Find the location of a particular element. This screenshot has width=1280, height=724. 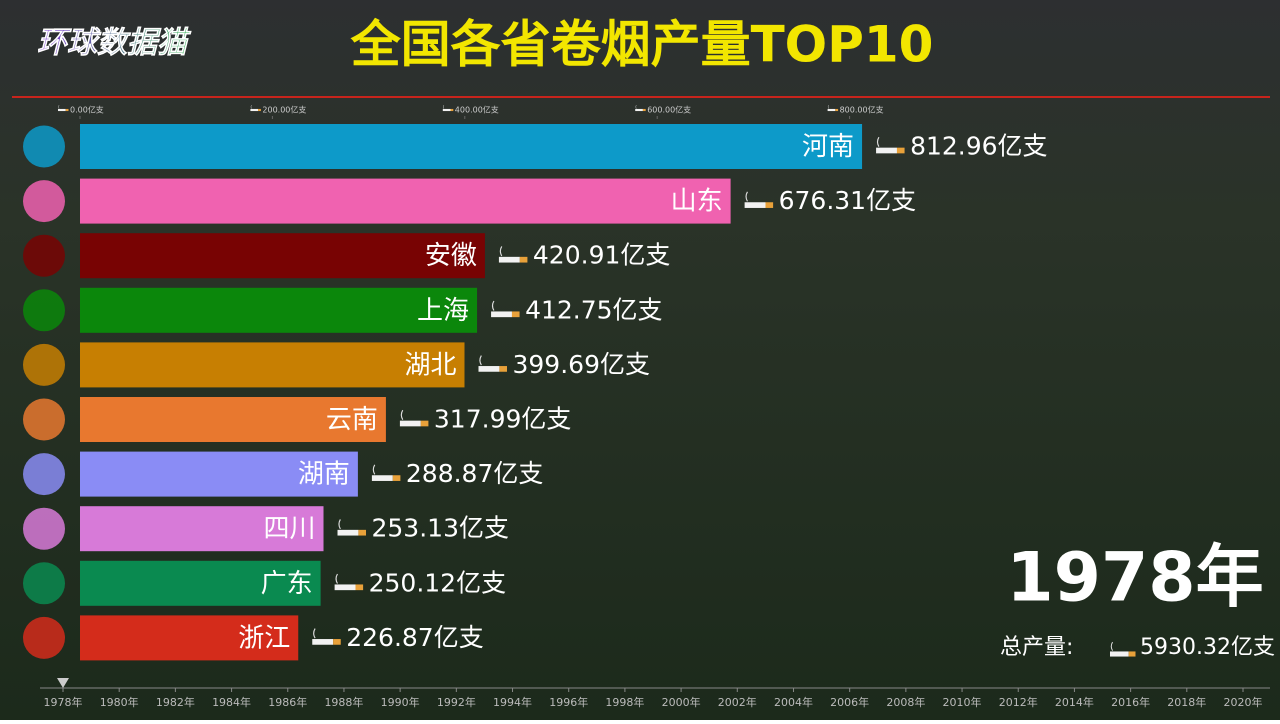

total-value: 5930.32亿支 is located at coordinates (1207, 647).